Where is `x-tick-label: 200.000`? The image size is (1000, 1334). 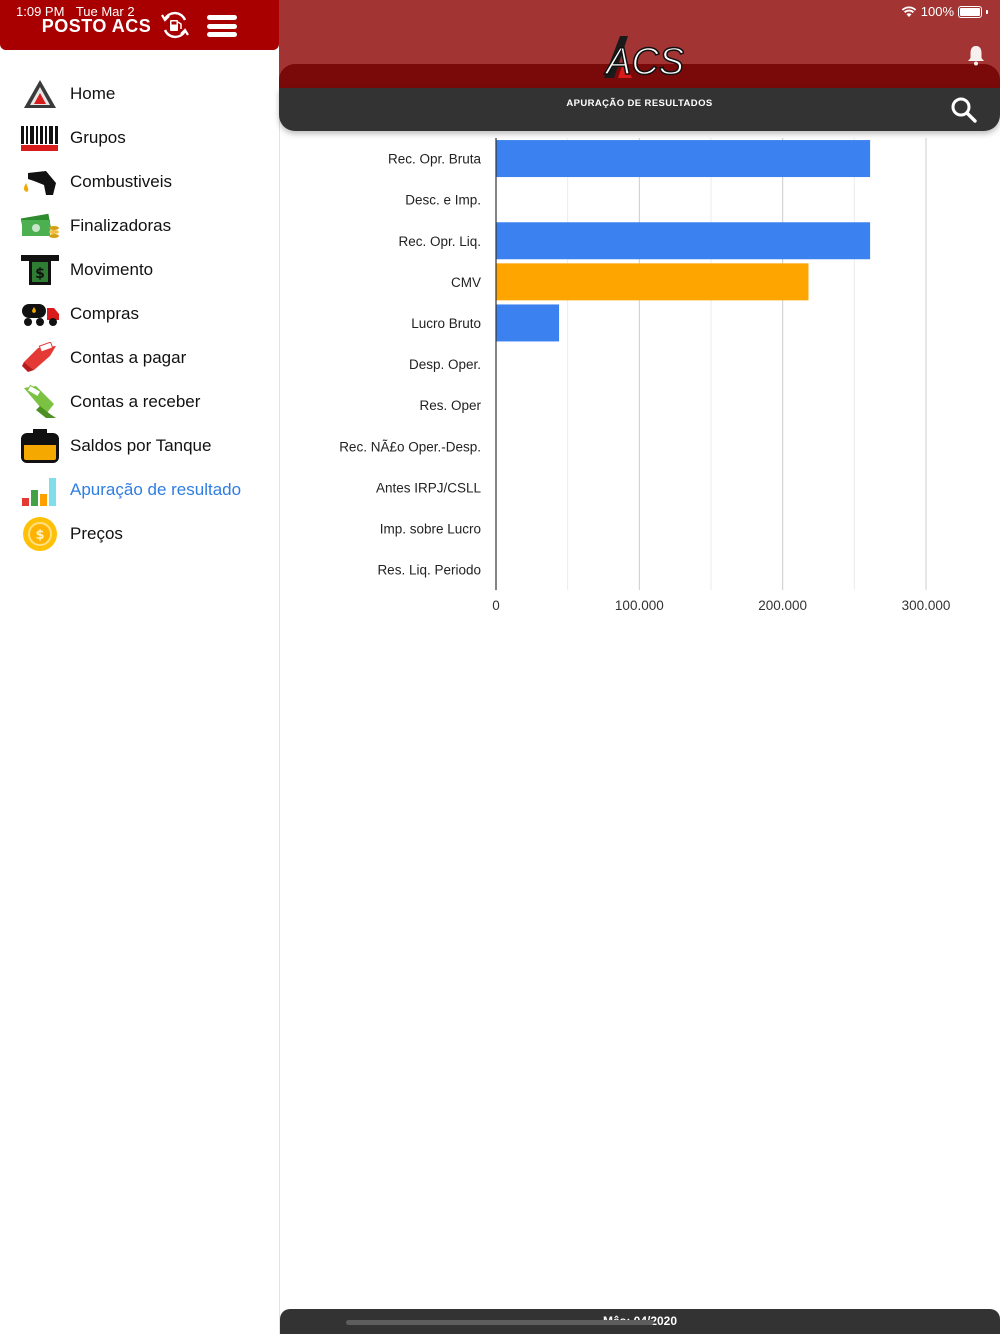 x-tick-label: 200.000 is located at coordinates (782, 605).